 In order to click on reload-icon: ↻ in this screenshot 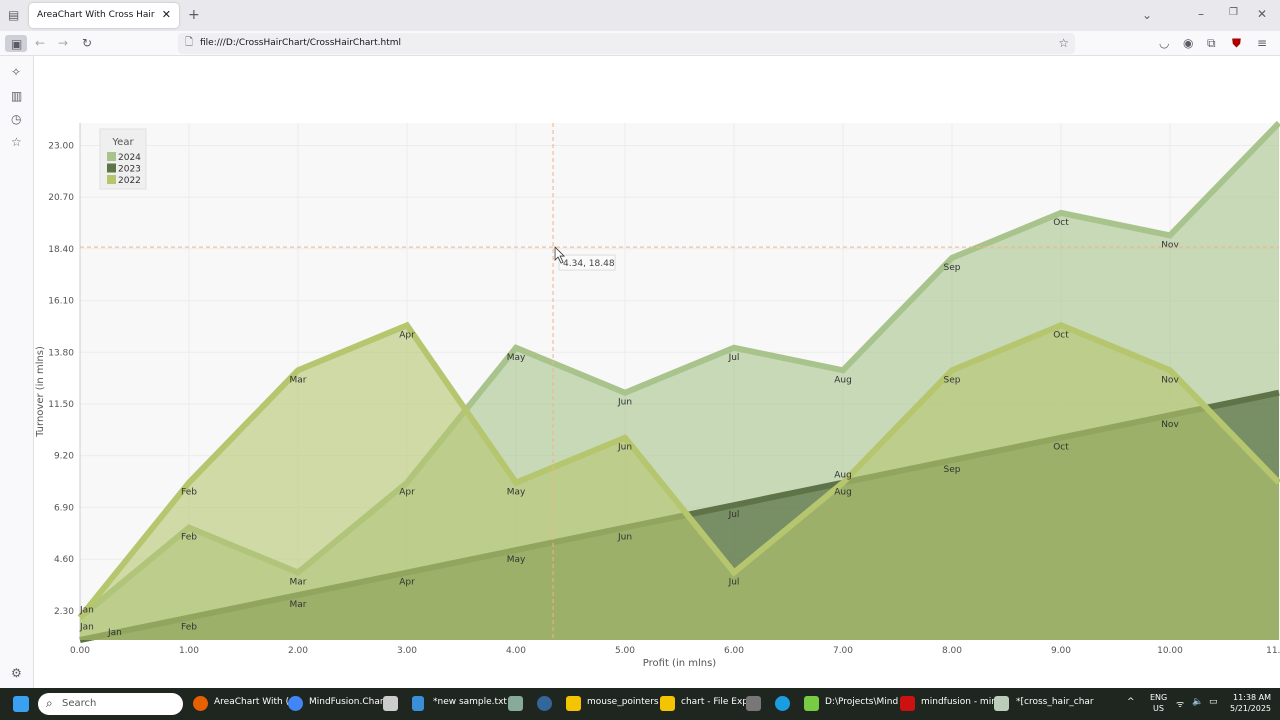, I will do `click(87, 43)`.